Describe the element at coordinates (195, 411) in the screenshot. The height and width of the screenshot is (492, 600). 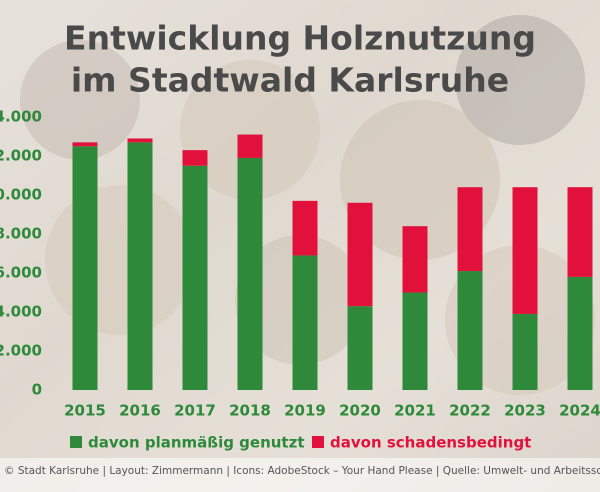
I see `x-tick-label: 2017` at that location.